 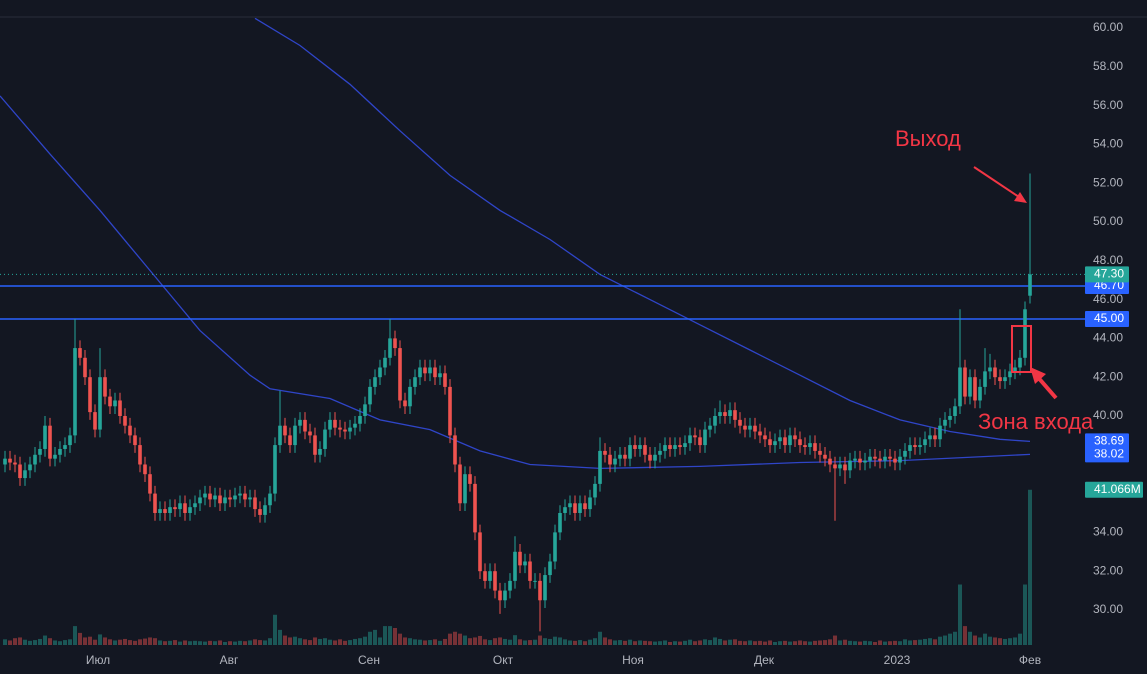 I want to click on y-tick-label: 48.00, so click(x=1108, y=260).